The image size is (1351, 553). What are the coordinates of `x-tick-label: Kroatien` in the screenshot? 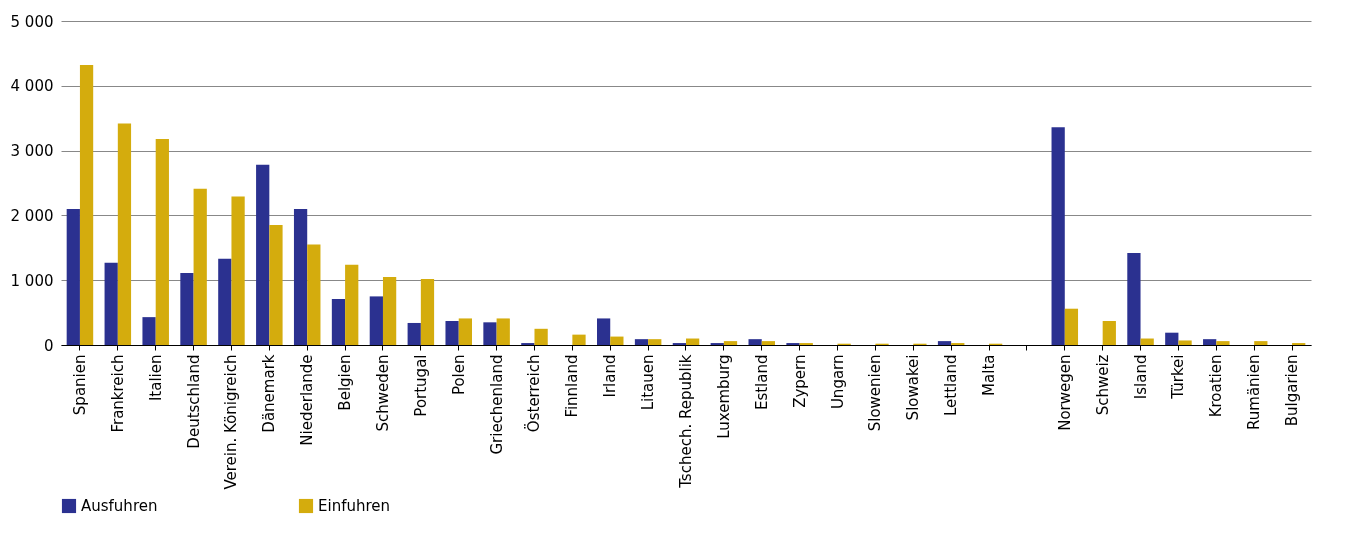 It's located at (1216, 386).